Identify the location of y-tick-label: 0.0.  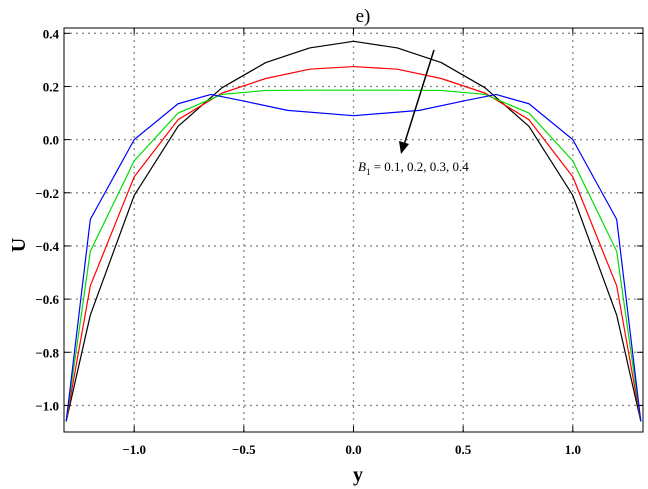
(51, 140).